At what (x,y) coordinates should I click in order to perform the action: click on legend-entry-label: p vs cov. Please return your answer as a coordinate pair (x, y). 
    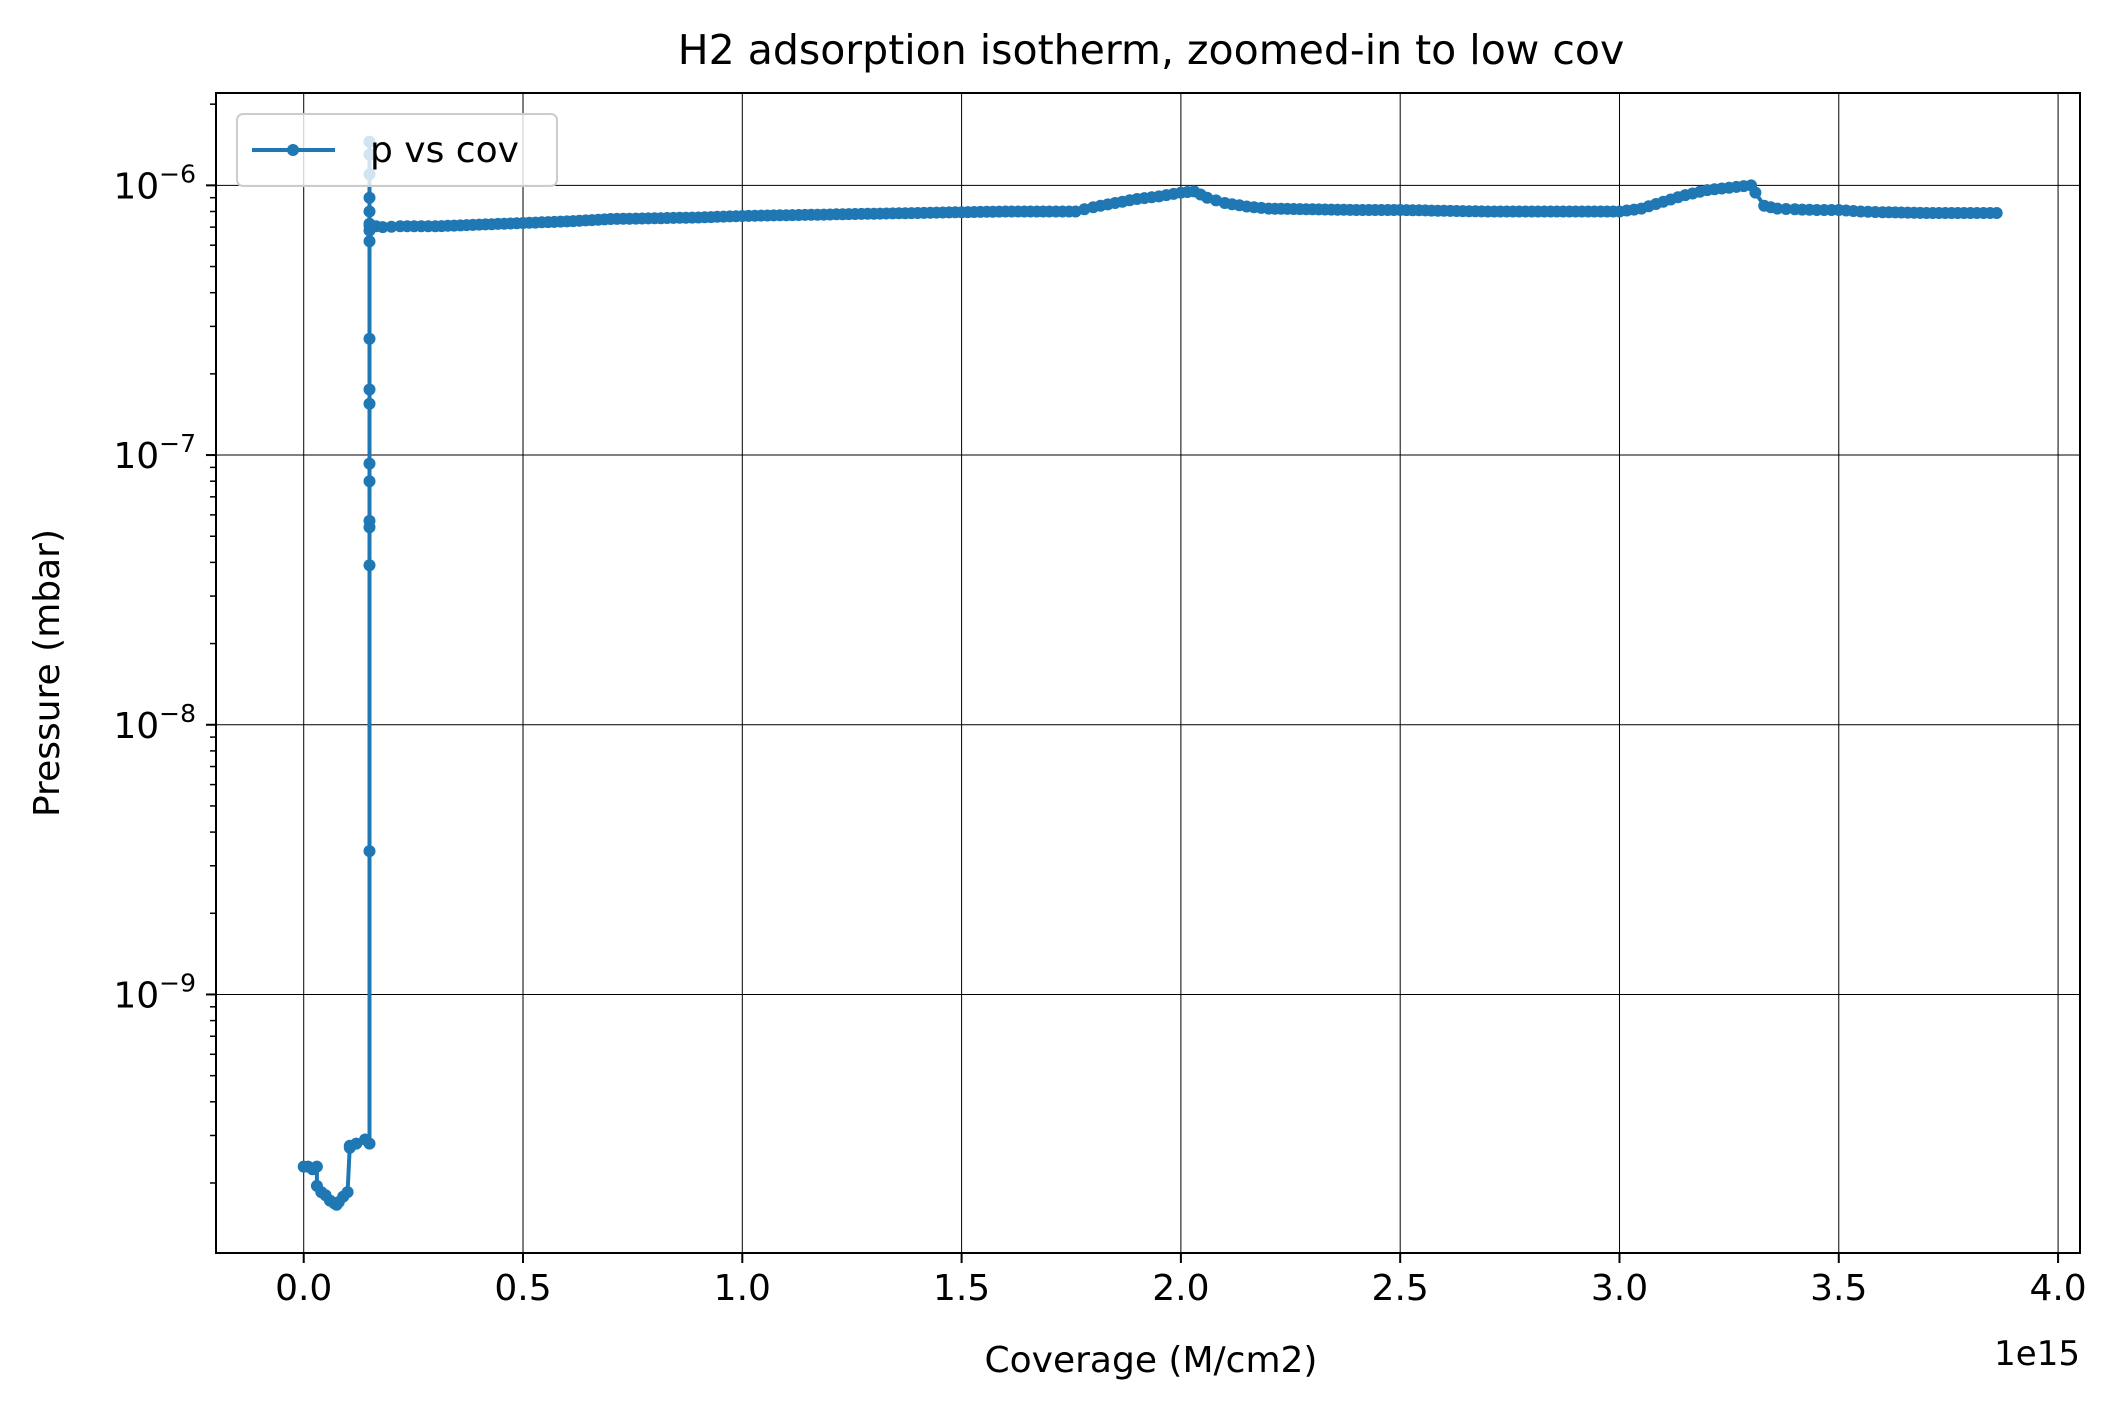
    Looking at the image, I should click on (444, 150).